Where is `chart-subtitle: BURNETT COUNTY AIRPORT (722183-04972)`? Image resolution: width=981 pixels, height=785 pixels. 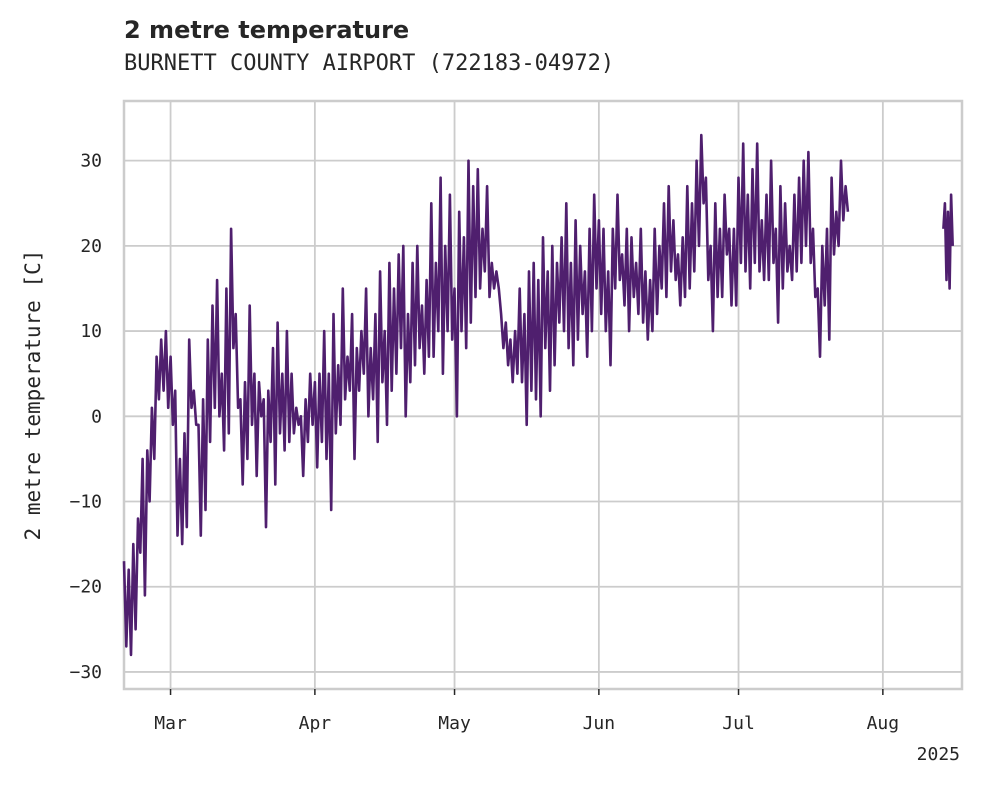
chart-subtitle: BURNETT COUNTY AIRPORT (722183-04972) is located at coordinates (369, 63).